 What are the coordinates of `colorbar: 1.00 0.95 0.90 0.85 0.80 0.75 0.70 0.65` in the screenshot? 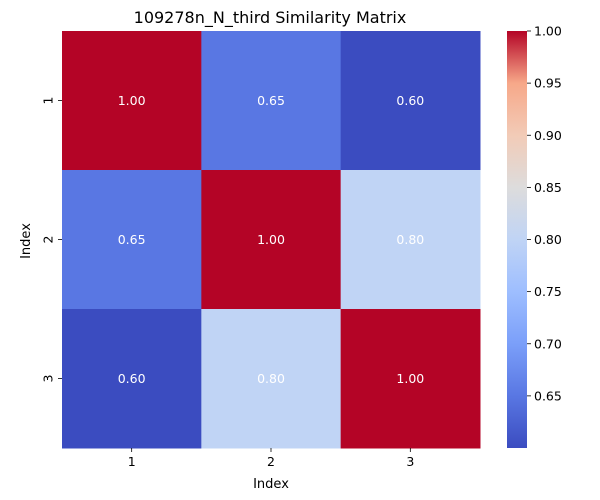 It's located at (534, 236).